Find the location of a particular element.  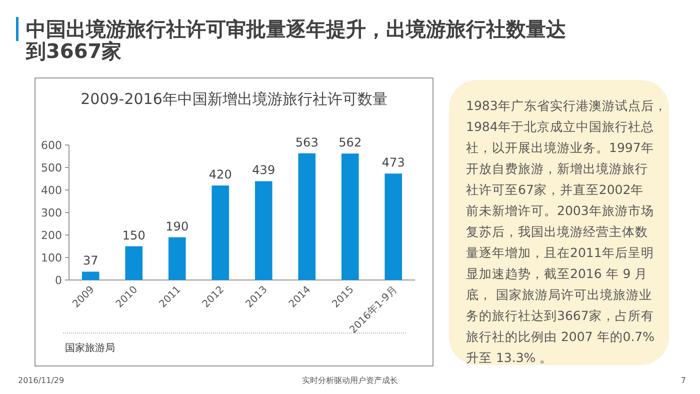

y-tick-label: 200 is located at coordinates (51, 235).